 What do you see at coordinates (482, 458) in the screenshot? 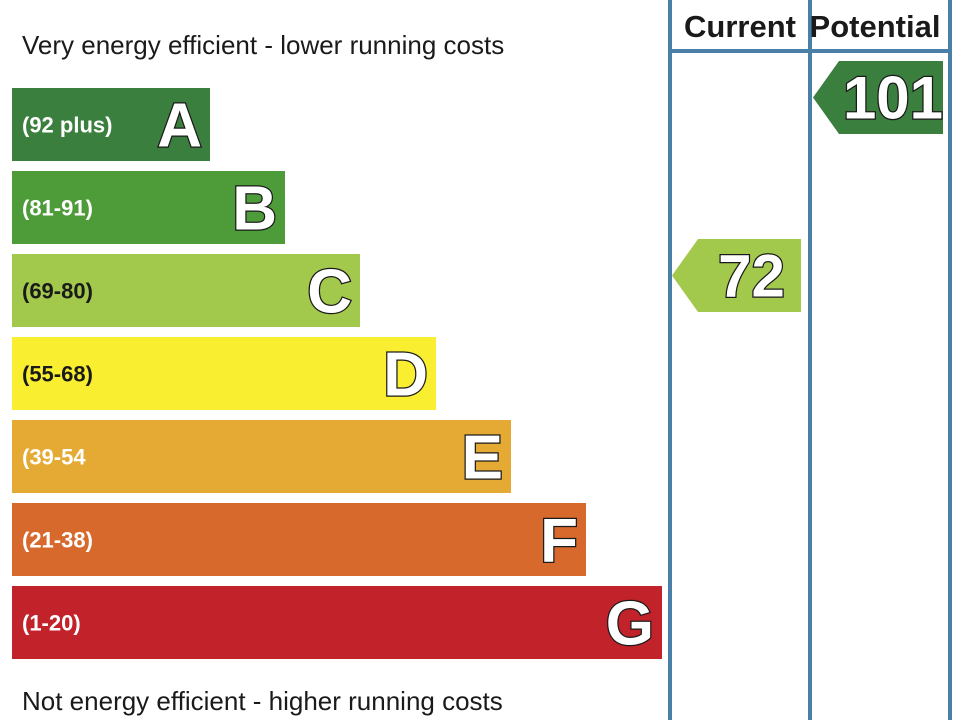
I see `band-letter-e: E` at bounding box center [482, 458].